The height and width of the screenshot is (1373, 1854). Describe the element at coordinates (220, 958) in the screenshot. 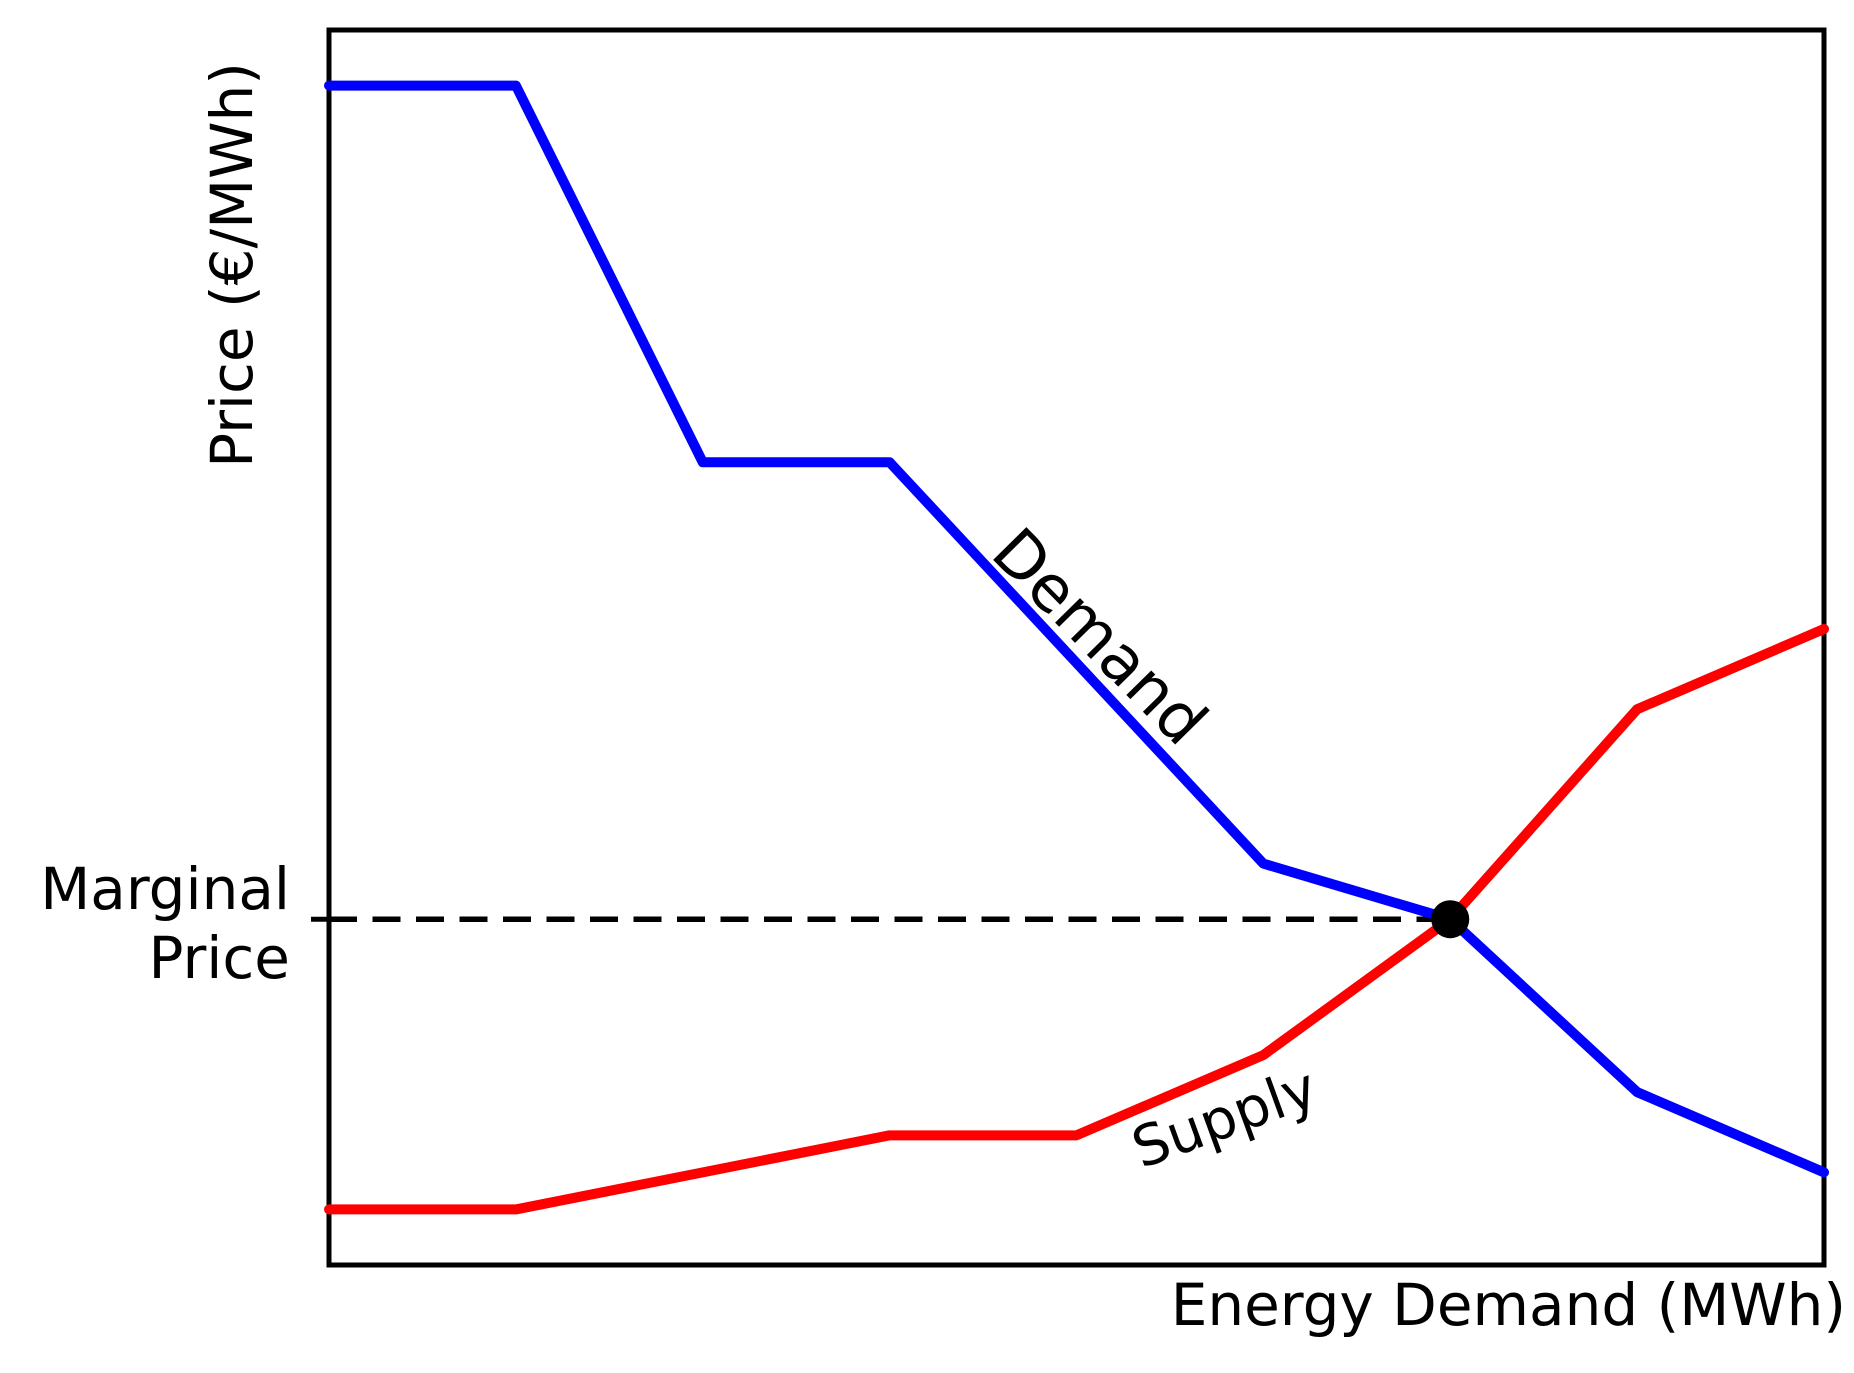

I see `marginal-price-label-line2: Price` at that location.